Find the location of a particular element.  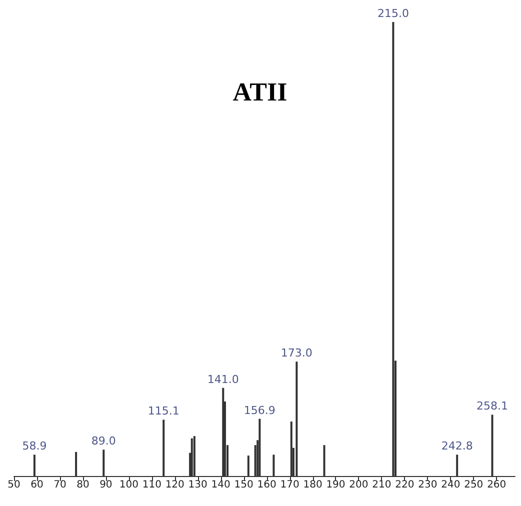

x-tick-label: 80 is located at coordinates (83, 485).